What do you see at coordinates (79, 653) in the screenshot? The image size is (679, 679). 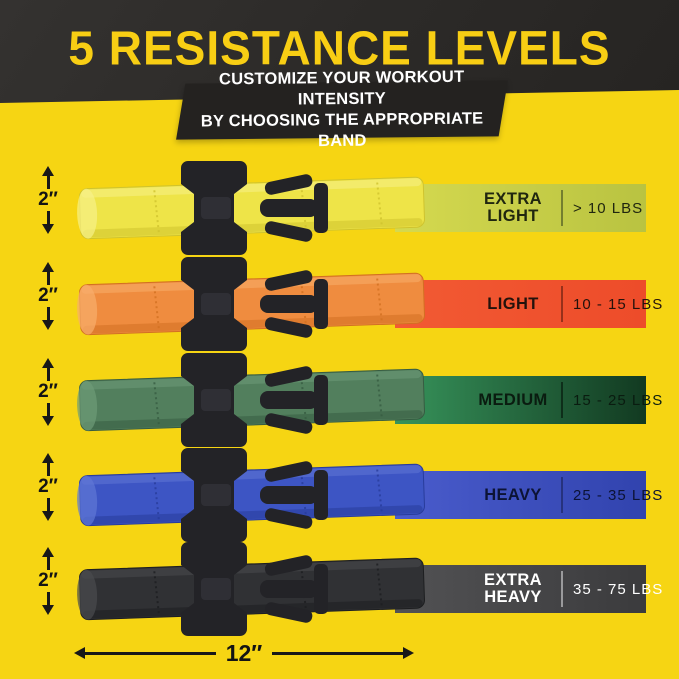 I see `arrow-left-icon` at bounding box center [79, 653].